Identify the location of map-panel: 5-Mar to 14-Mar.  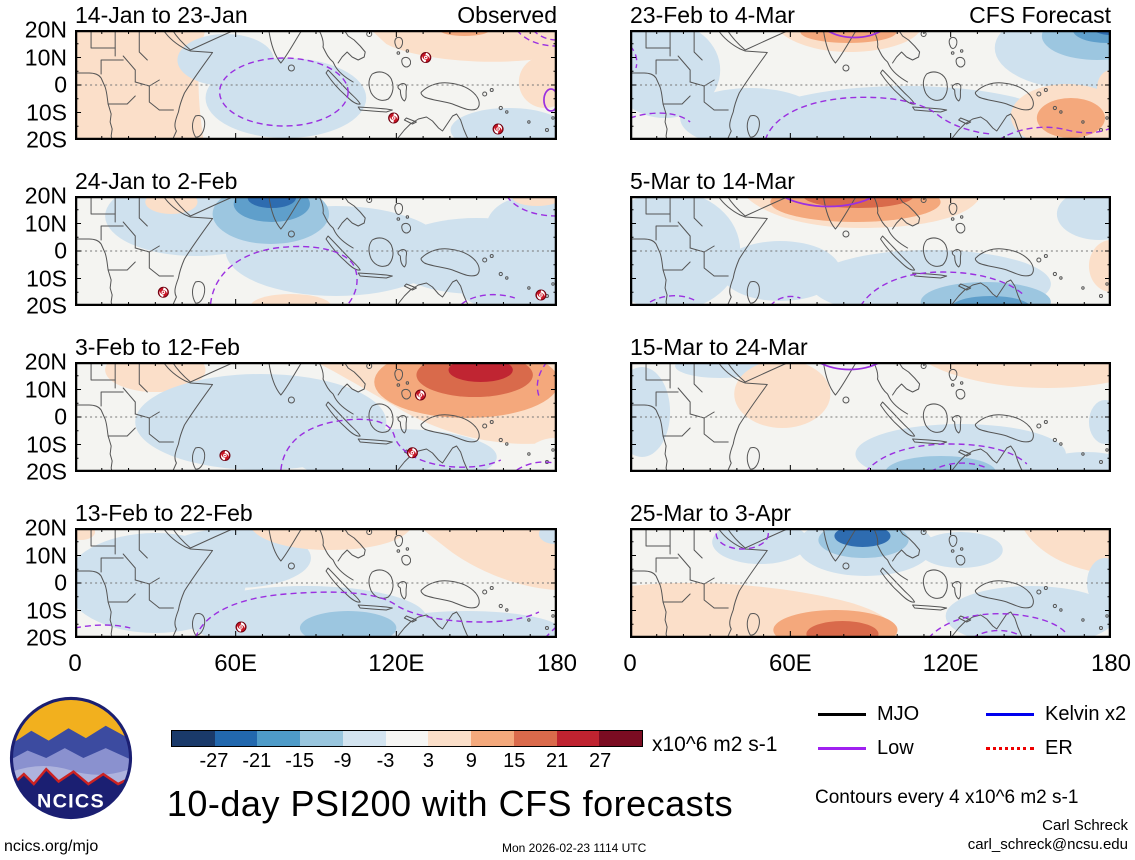
(870, 237).